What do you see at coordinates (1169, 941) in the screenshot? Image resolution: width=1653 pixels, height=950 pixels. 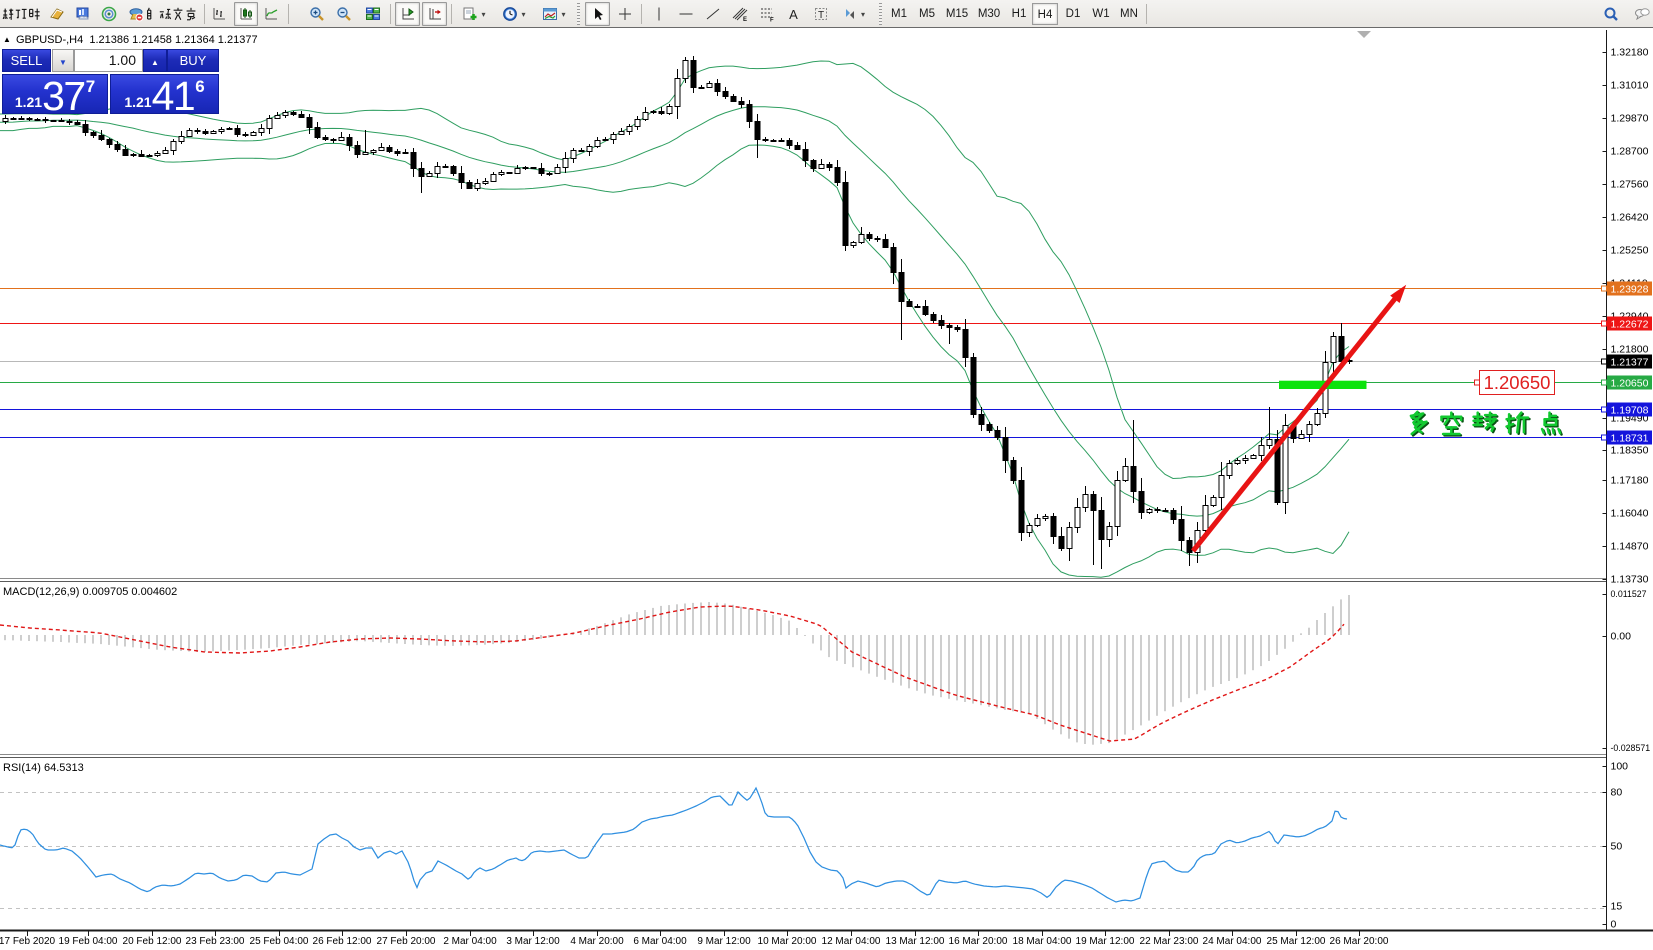 I see `svg-text: 22 Mar 23:00` at bounding box center [1169, 941].